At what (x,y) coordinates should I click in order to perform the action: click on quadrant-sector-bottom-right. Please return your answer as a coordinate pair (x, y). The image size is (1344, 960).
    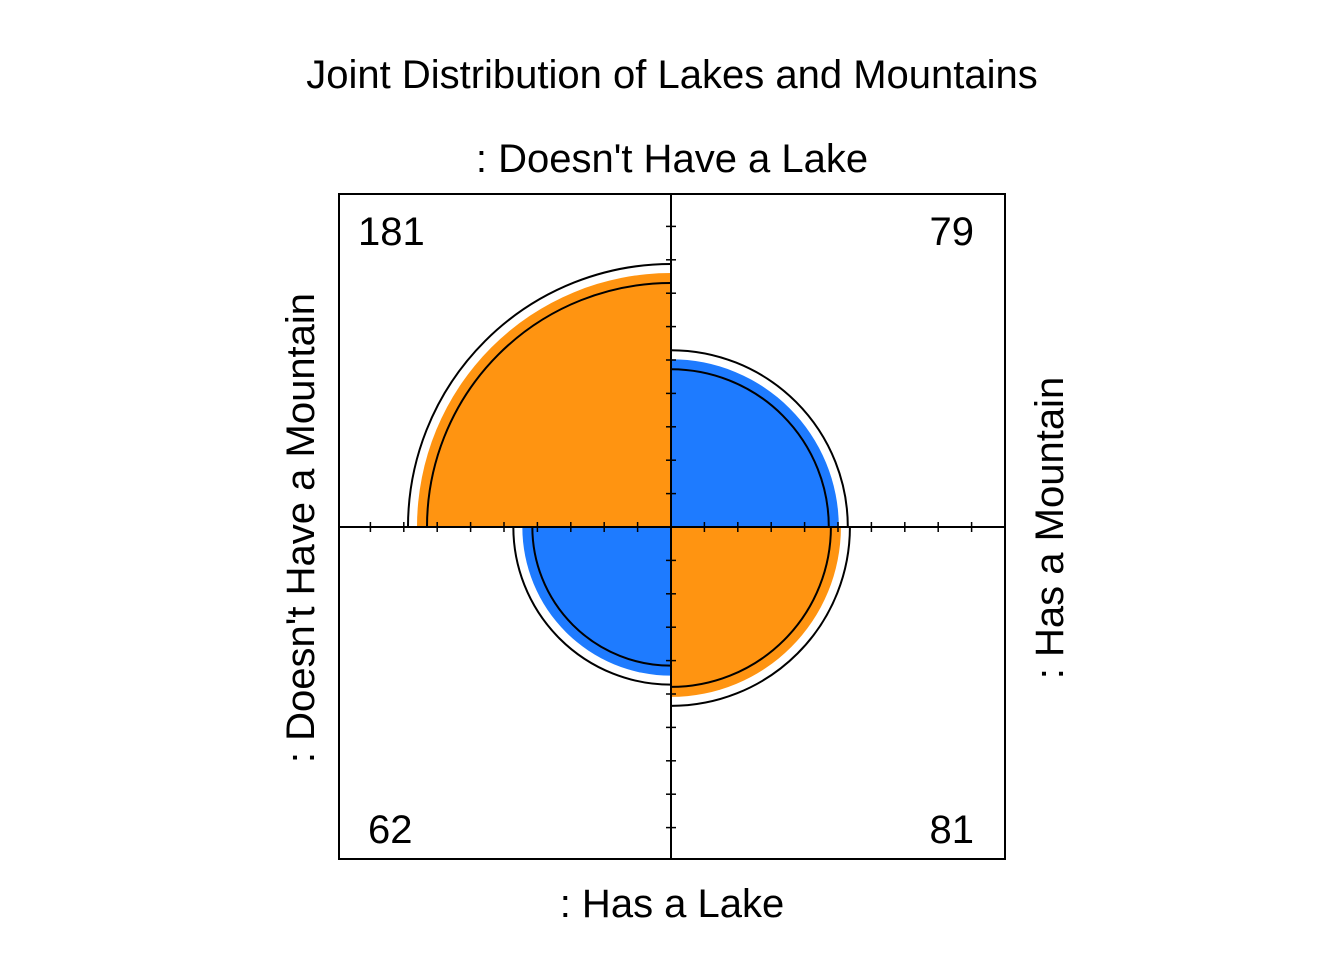
    Looking at the image, I should click on (756, 612).